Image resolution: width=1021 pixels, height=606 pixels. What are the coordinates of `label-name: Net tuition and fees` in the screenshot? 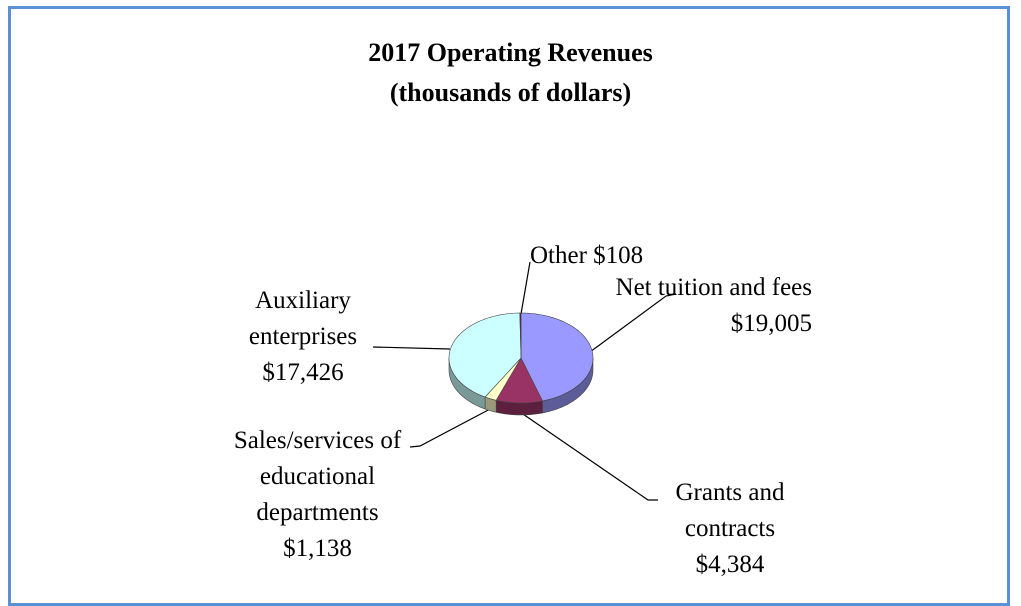 It's located at (713, 287).